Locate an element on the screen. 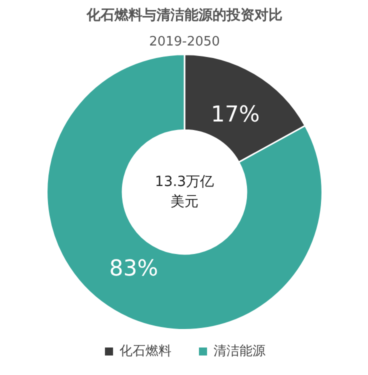  legend-label: 化石燃料 is located at coordinates (146, 351).